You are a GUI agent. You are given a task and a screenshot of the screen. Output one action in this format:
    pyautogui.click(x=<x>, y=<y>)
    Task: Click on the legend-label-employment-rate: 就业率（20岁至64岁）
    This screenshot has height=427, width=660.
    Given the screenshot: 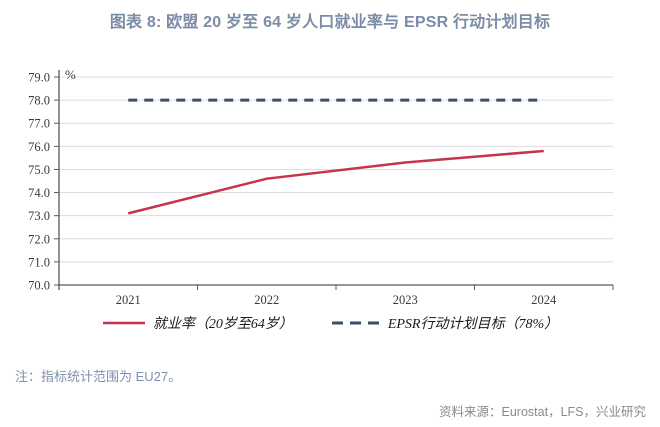 What is the action you would take?
    pyautogui.click(x=222, y=324)
    